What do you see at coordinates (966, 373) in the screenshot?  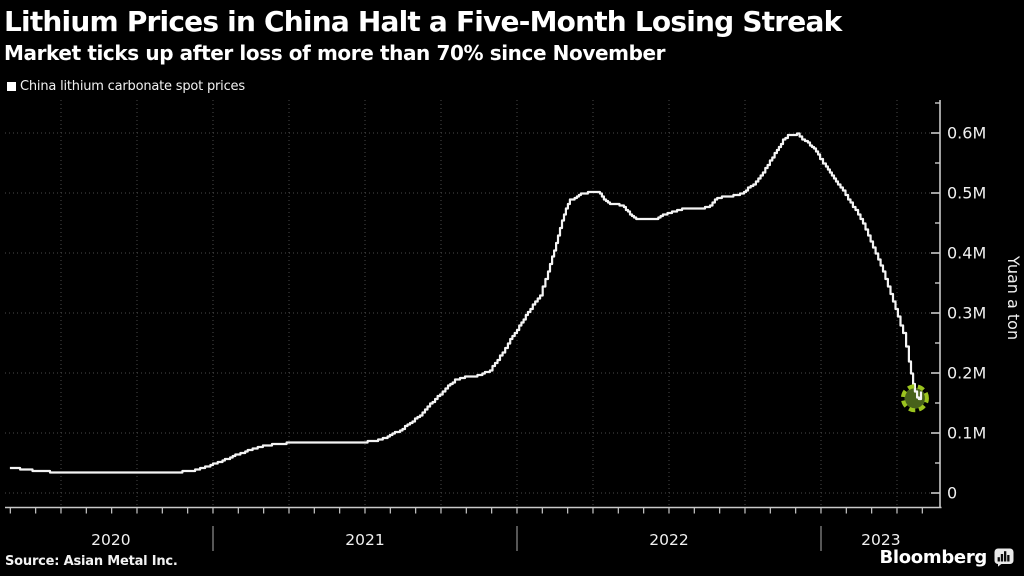 I see `y-tick-label: 0.2M` at bounding box center [966, 373].